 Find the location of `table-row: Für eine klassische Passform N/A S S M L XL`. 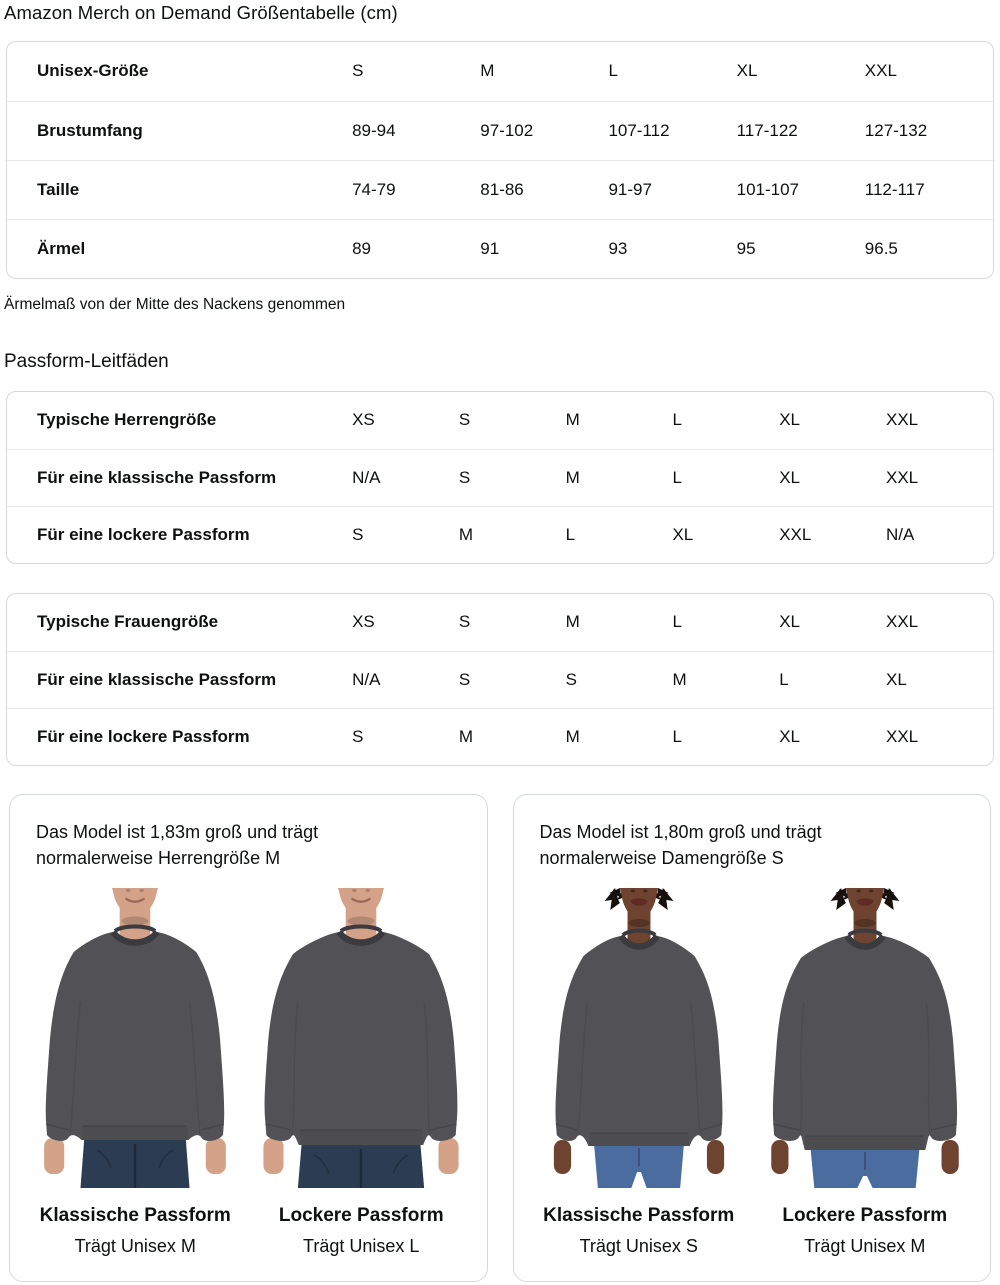

table-row: Für eine klassische Passform N/A S S M L XL is located at coordinates (500, 679).